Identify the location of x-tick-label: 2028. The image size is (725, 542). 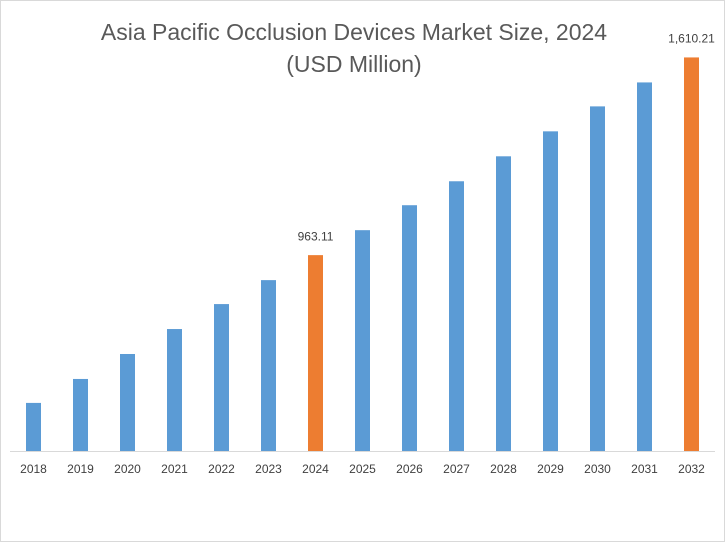
(503, 469).